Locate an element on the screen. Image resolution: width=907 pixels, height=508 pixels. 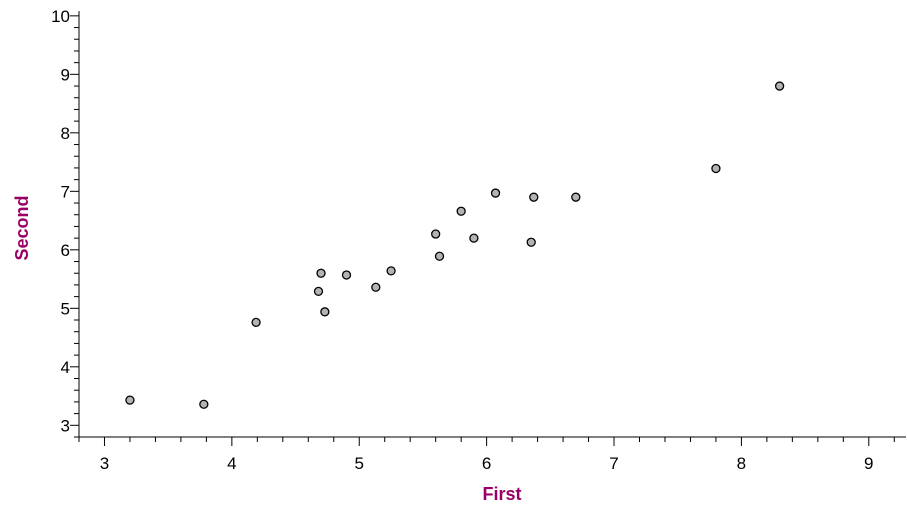
x-tick-label: 6 is located at coordinates (486, 463).